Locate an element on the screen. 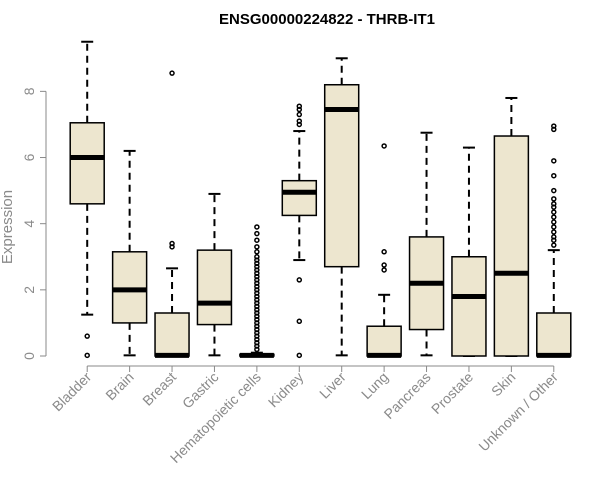  x-tick-label: Brain is located at coordinates (119, 386).